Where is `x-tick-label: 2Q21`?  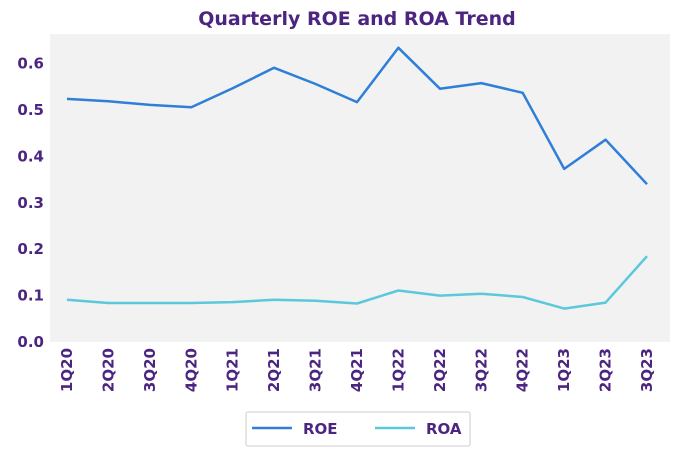 x-tick-label: 2Q21 is located at coordinates (274, 370).